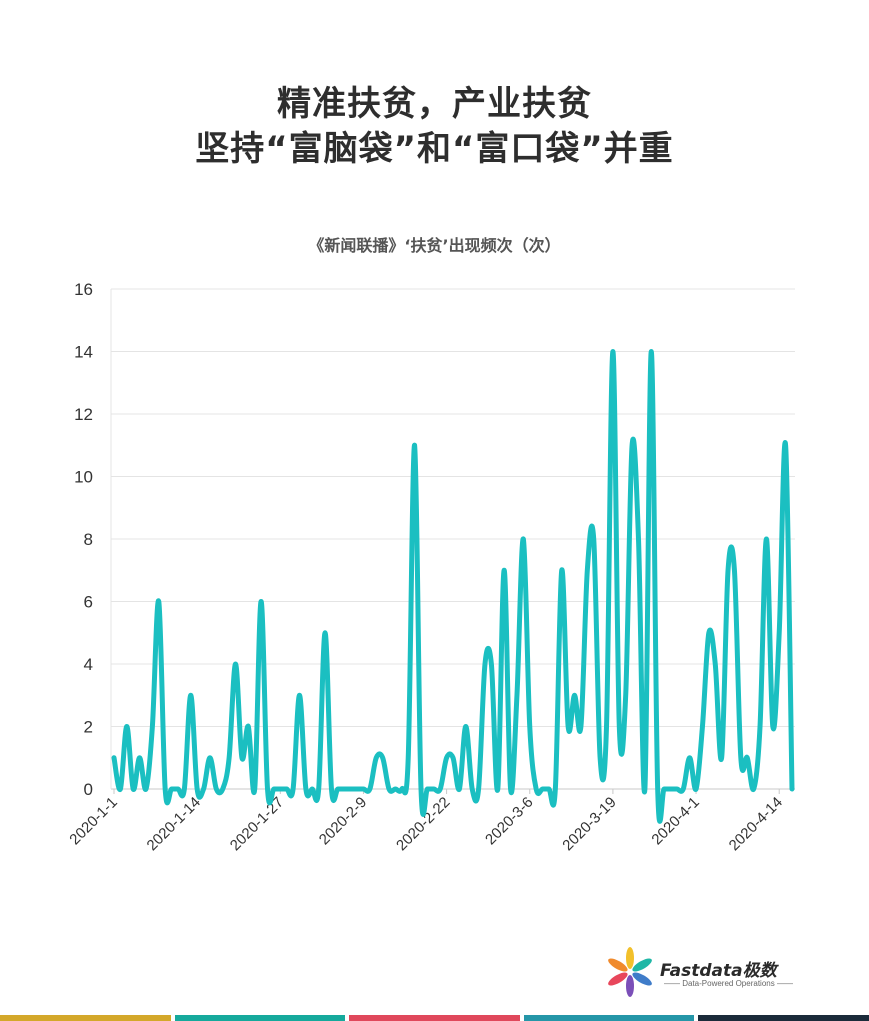  Describe the element at coordinates (434, 245) in the screenshot. I see `chart-title: 《新闻联播》‘扶贫’出现频次（次）` at that location.